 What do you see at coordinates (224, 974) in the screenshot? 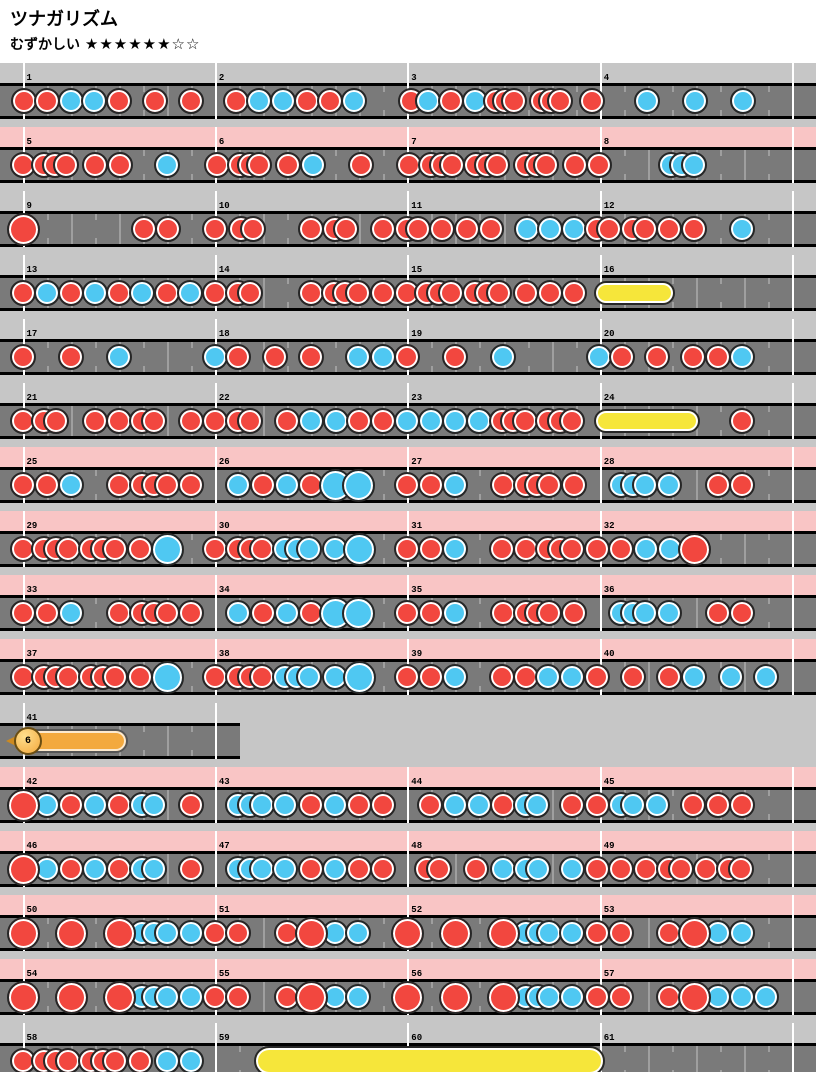
I see `measure-number: 55` at bounding box center [224, 974].